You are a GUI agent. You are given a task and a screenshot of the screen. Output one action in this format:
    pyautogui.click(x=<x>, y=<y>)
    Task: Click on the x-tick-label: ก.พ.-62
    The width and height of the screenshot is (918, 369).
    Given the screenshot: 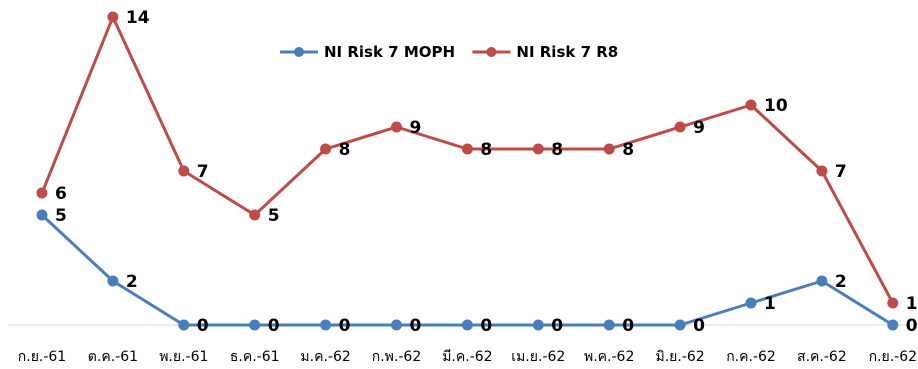 What is the action you would take?
    pyautogui.click(x=396, y=357)
    